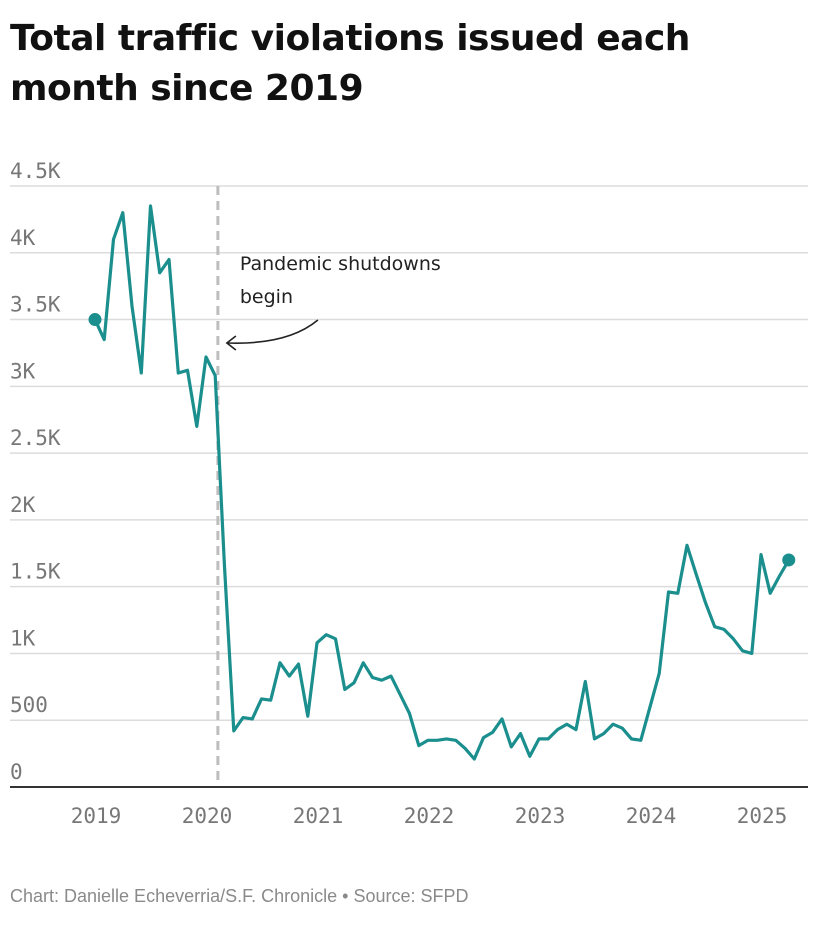  I want to click on y-tick-label: 4.5K, so click(35, 171).